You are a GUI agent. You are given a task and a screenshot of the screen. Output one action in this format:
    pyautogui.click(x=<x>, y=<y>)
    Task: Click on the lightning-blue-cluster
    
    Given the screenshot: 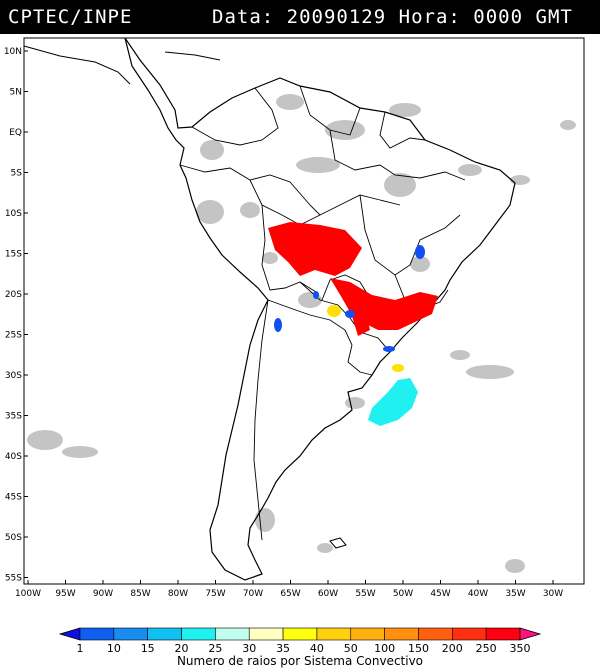 What is the action you would take?
    pyautogui.click(x=349, y=298)
    